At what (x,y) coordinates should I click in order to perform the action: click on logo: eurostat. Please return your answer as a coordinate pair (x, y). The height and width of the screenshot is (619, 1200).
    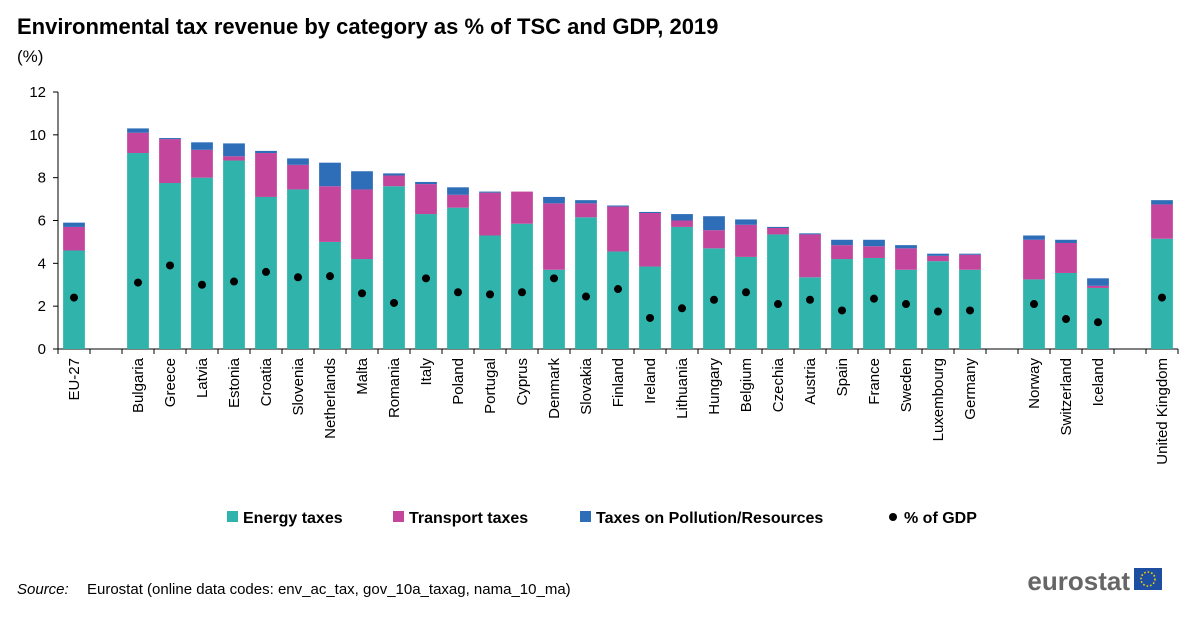
    Looking at the image, I should click on (1078, 581).